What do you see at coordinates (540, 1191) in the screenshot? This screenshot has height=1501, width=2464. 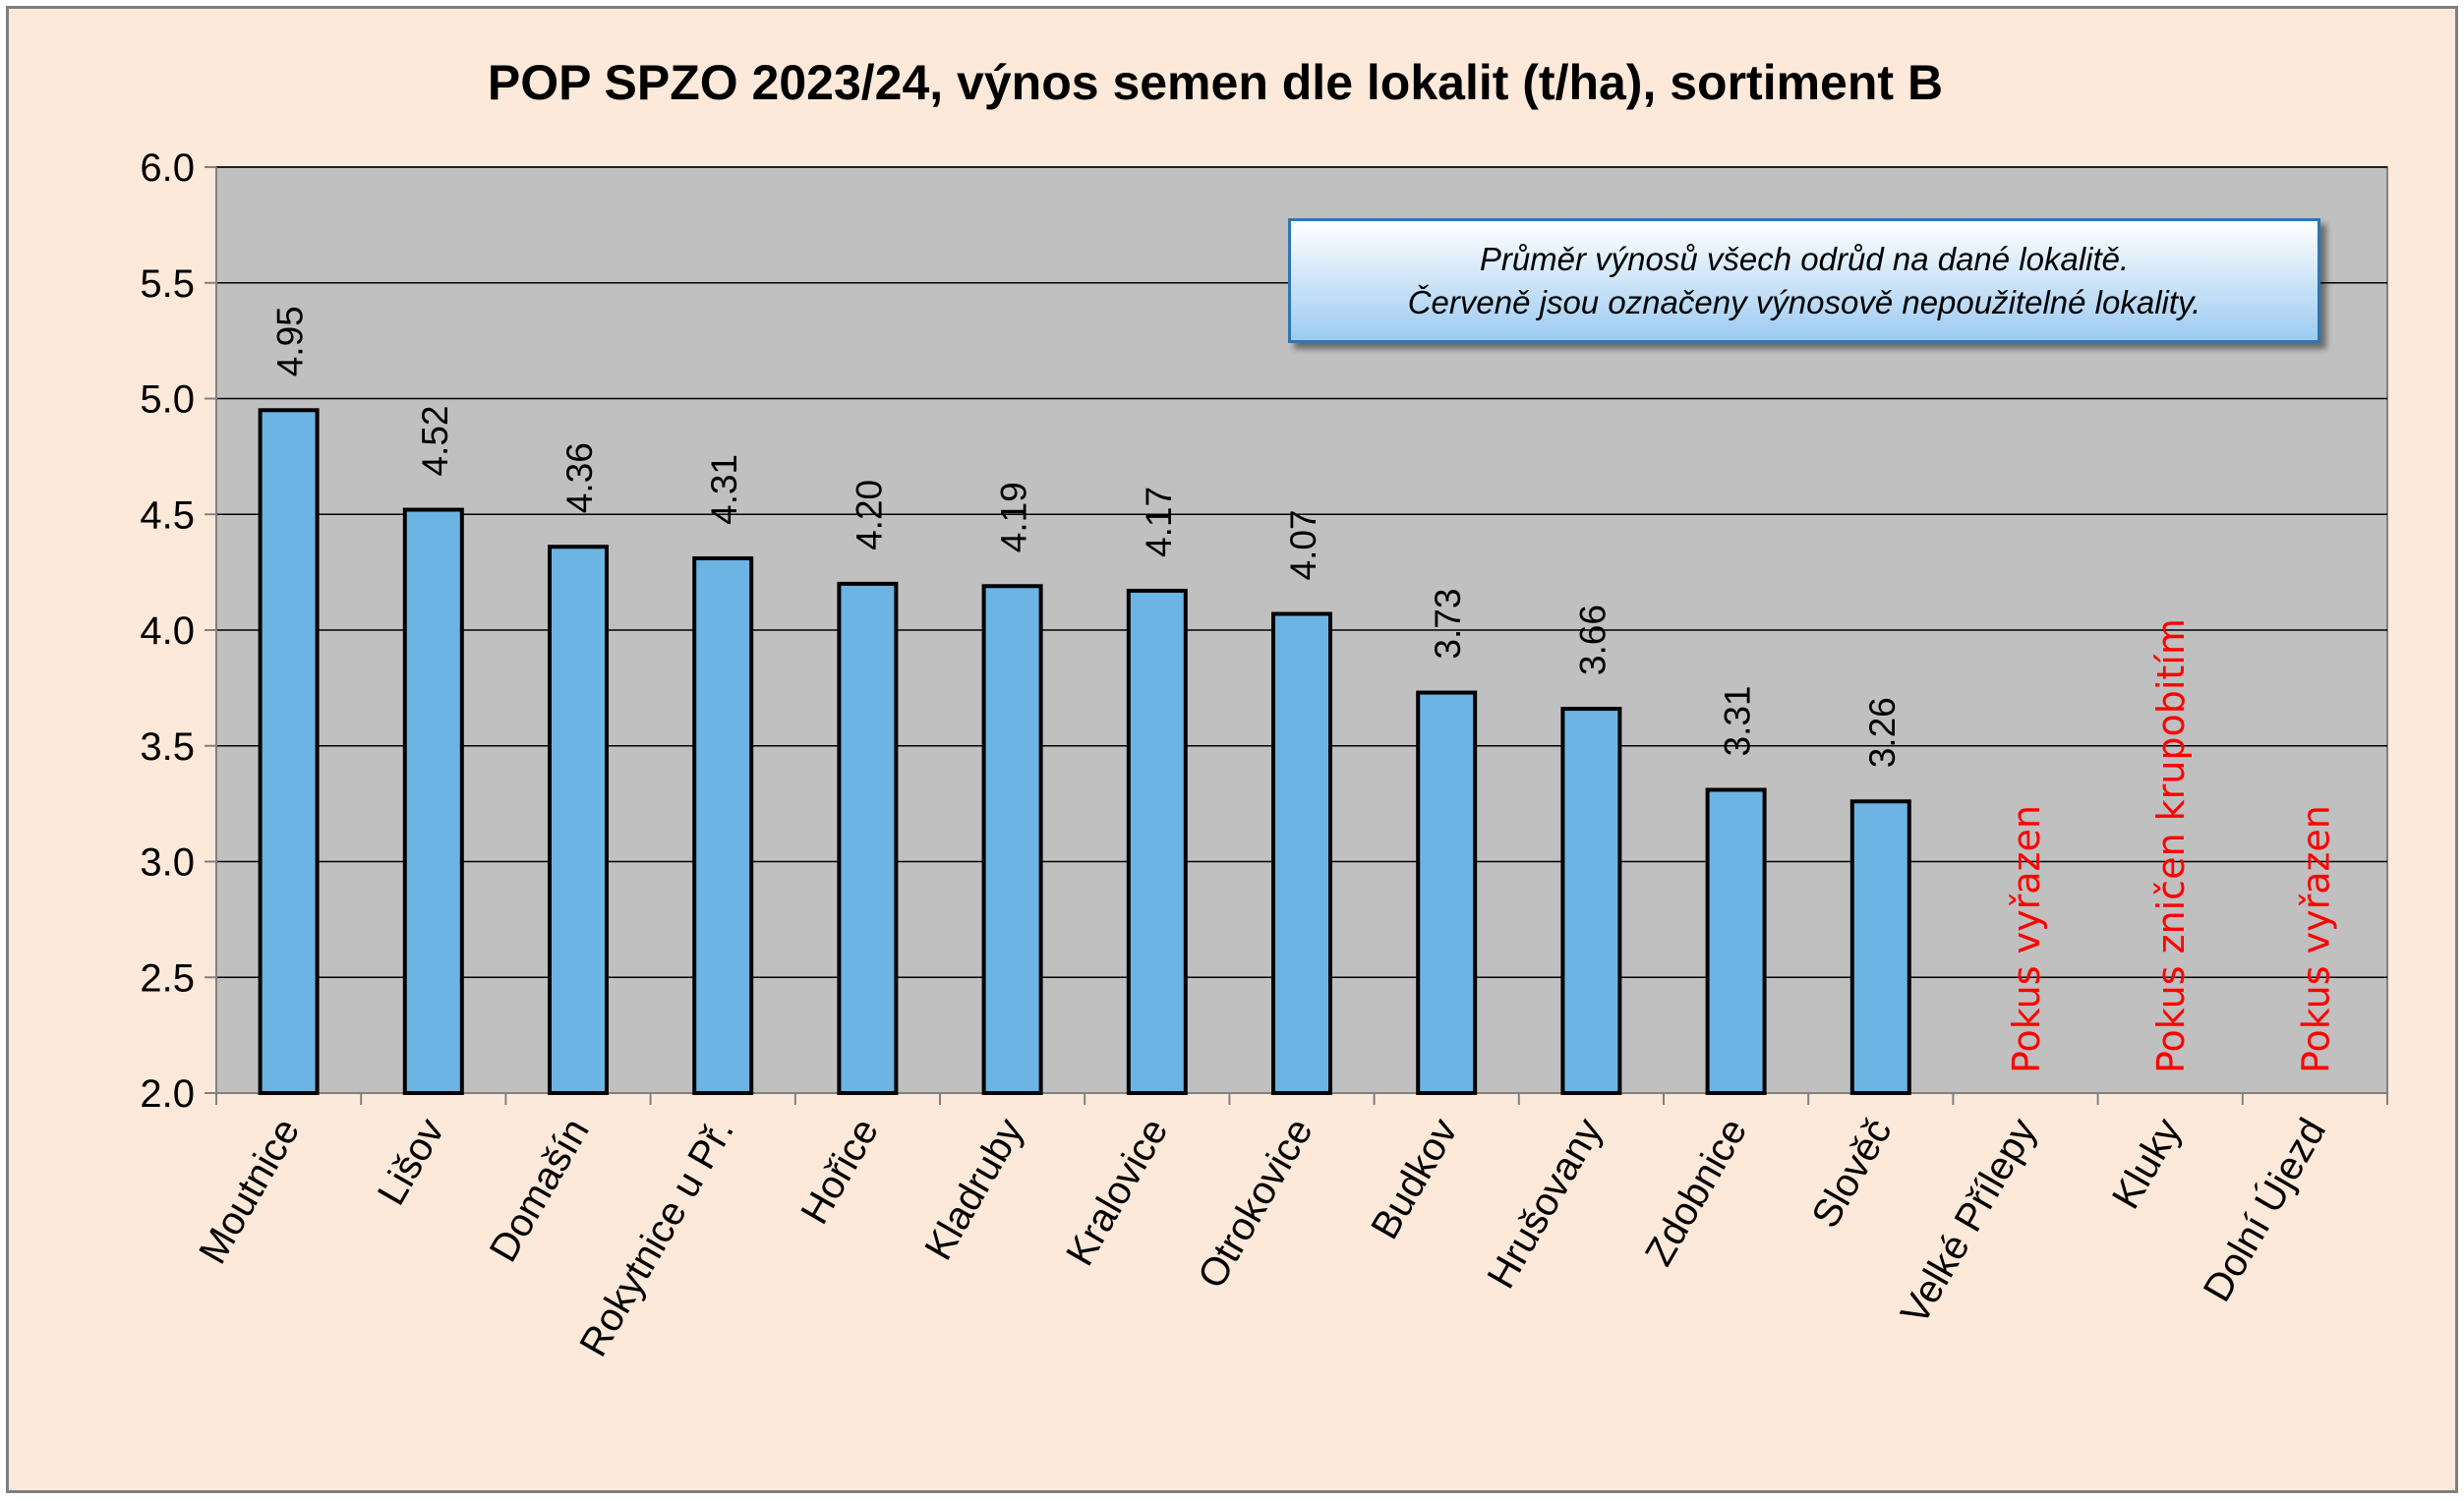 I see `x-tick-label: Domašín` at bounding box center [540, 1191].